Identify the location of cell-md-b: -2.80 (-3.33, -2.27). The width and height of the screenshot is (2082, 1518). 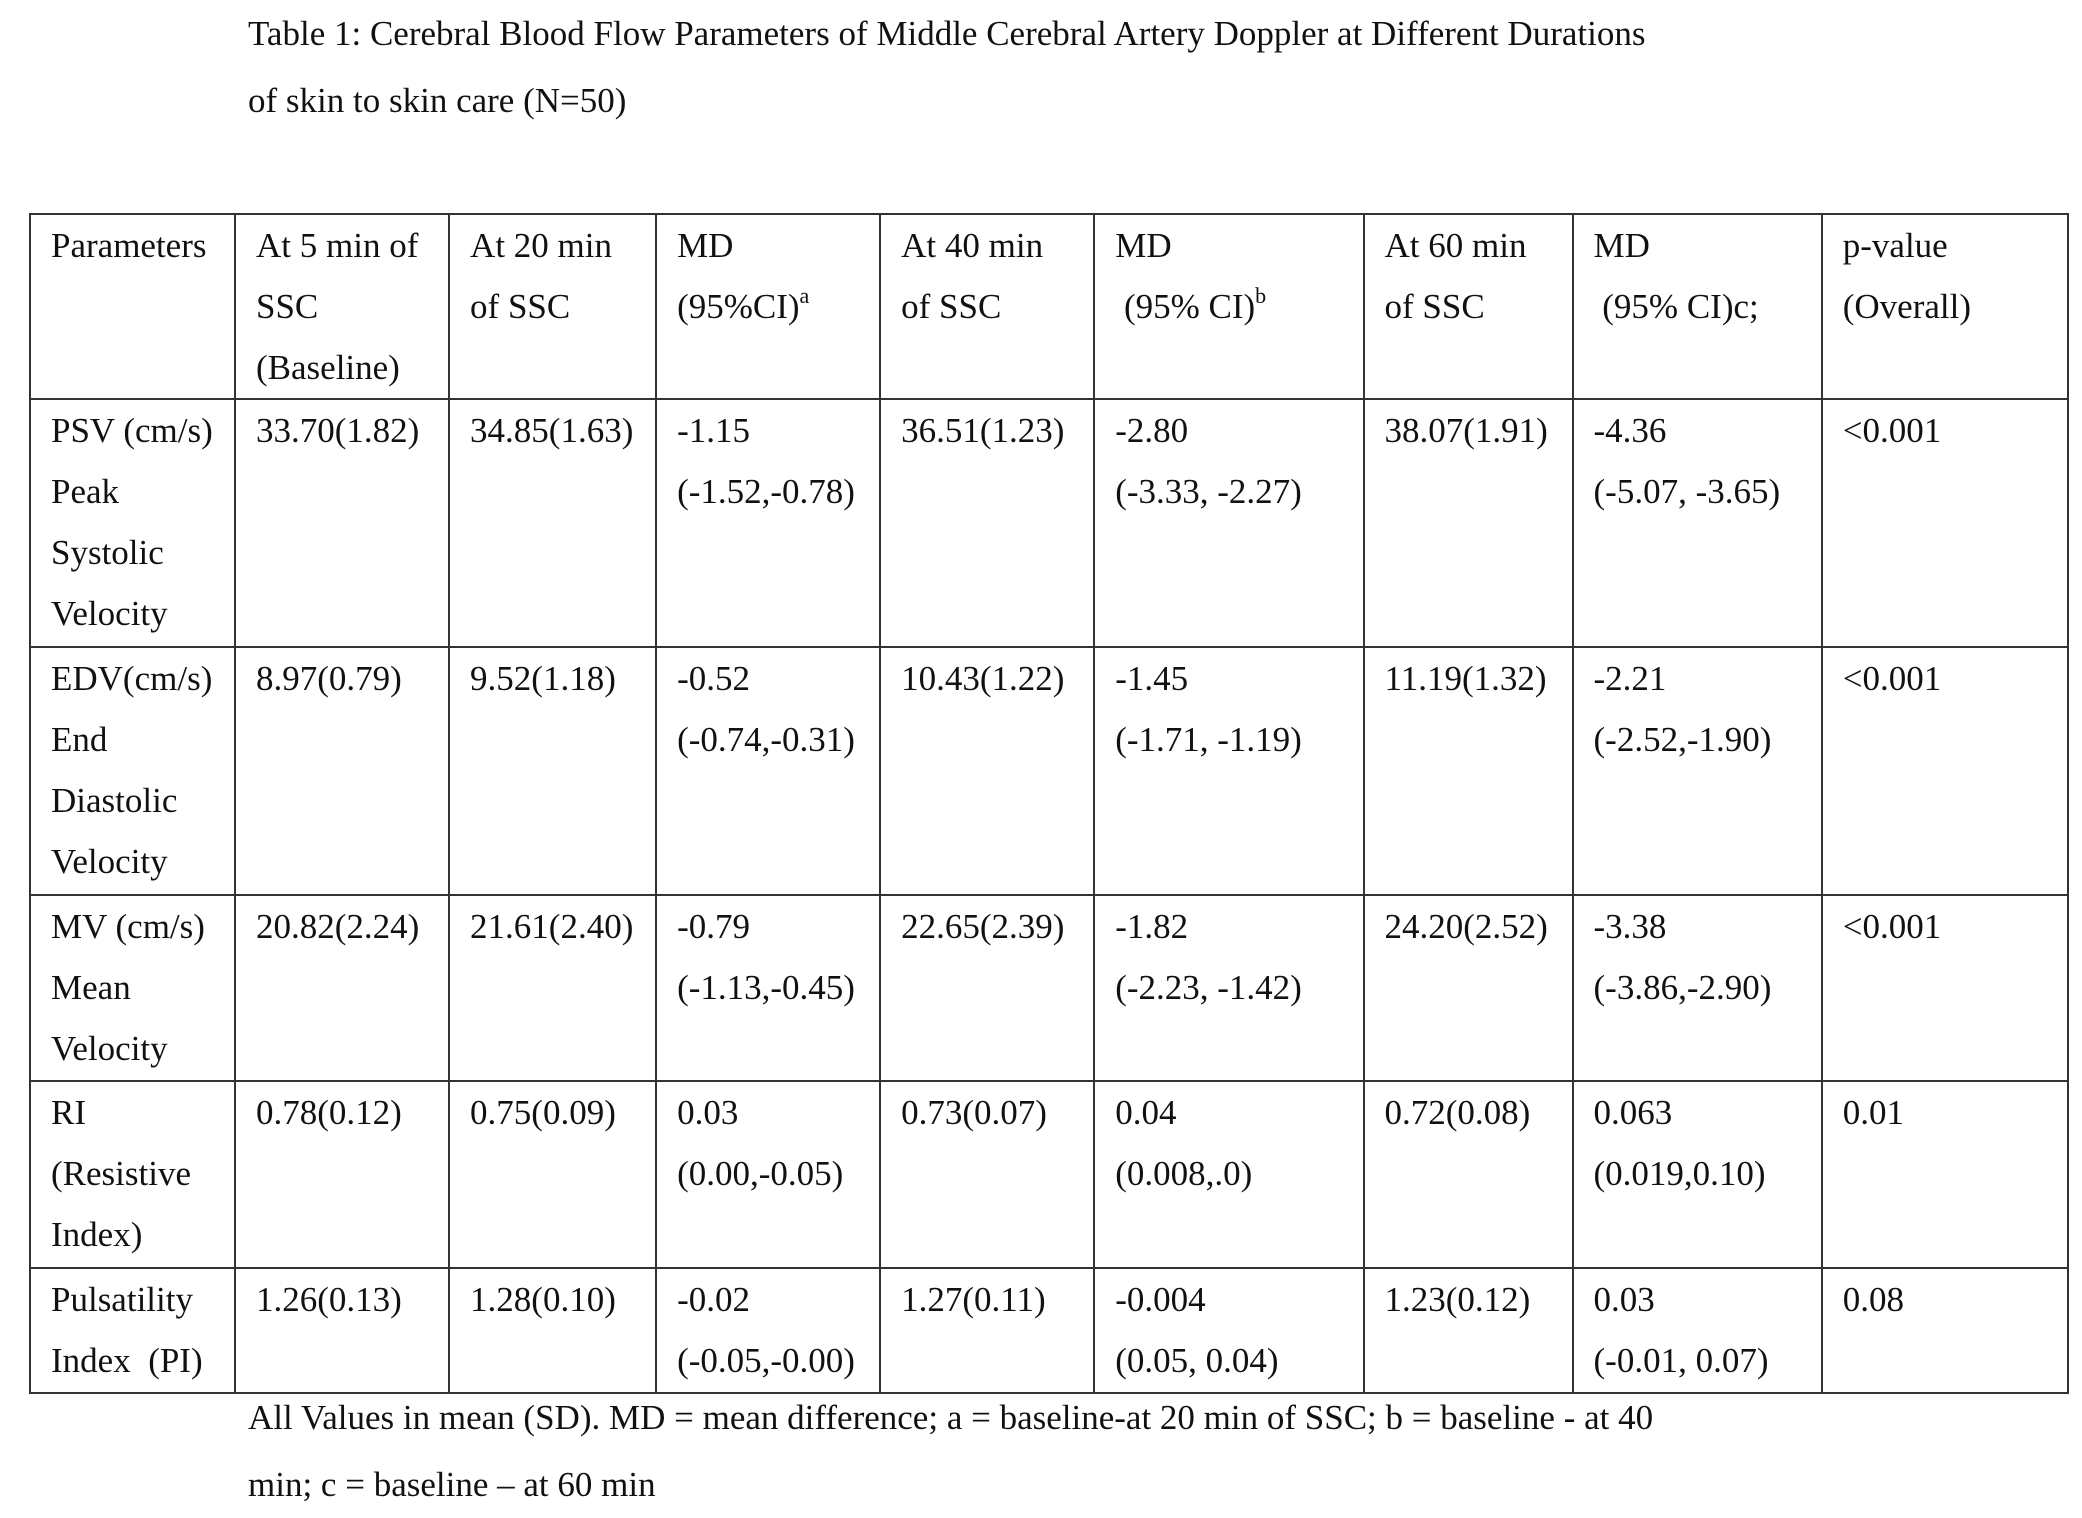
(1229, 523).